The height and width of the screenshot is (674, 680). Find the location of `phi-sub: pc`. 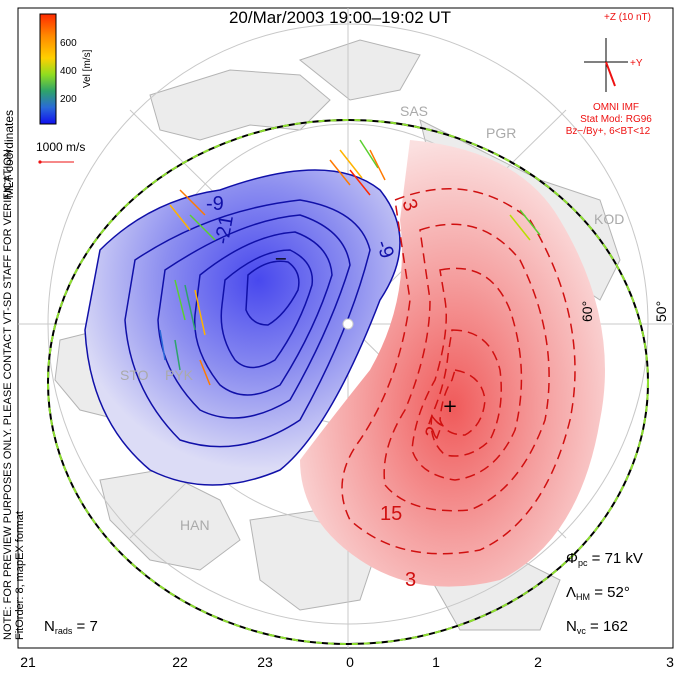

phi-sub: pc is located at coordinates (582, 563).